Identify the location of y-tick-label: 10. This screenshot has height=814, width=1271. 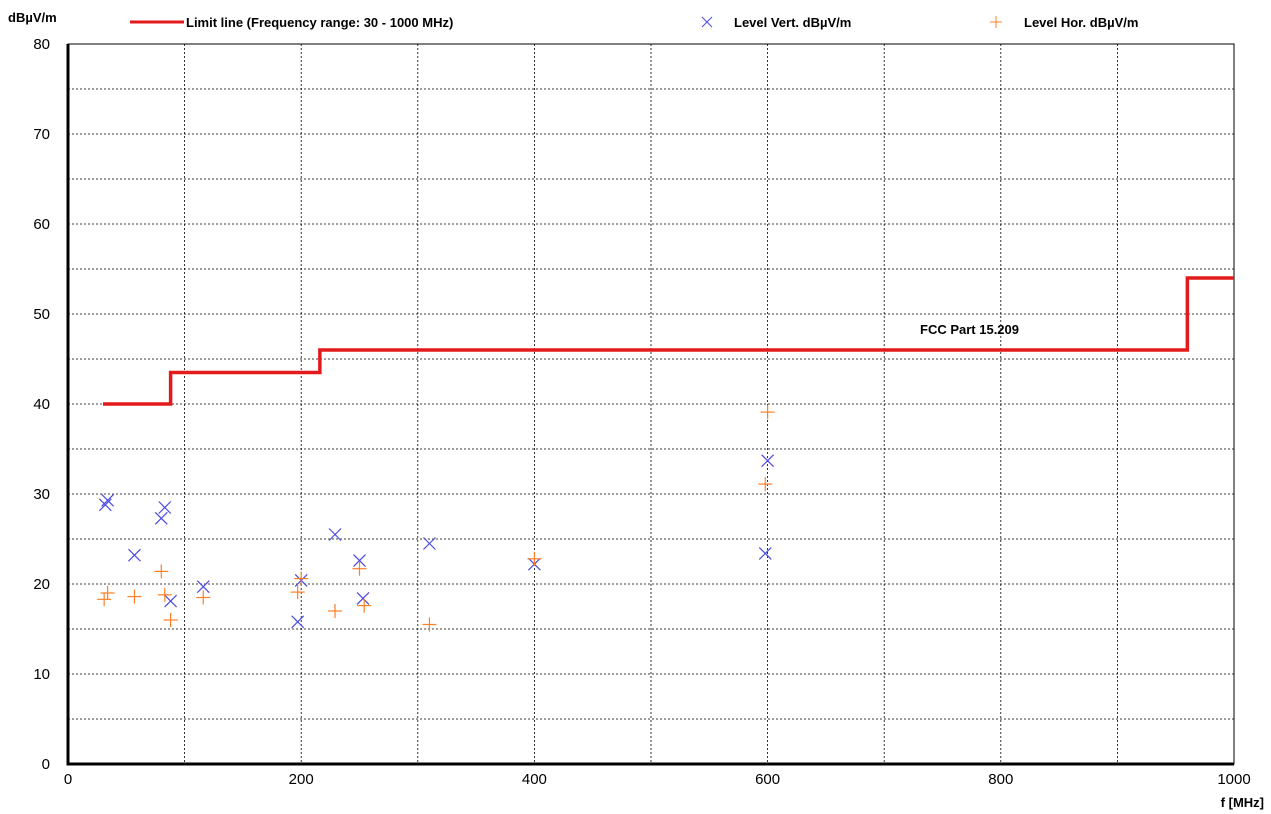
(41, 674).